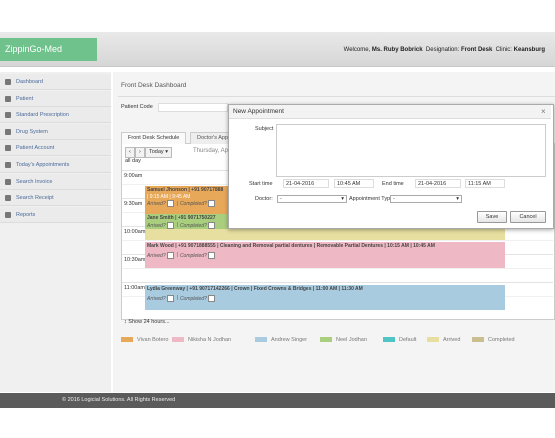 Image resolution: width=555 pixels, height=438 pixels. What do you see at coordinates (438, 183) in the screenshot?
I see `end-date: 21-04-2016` at bounding box center [438, 183].